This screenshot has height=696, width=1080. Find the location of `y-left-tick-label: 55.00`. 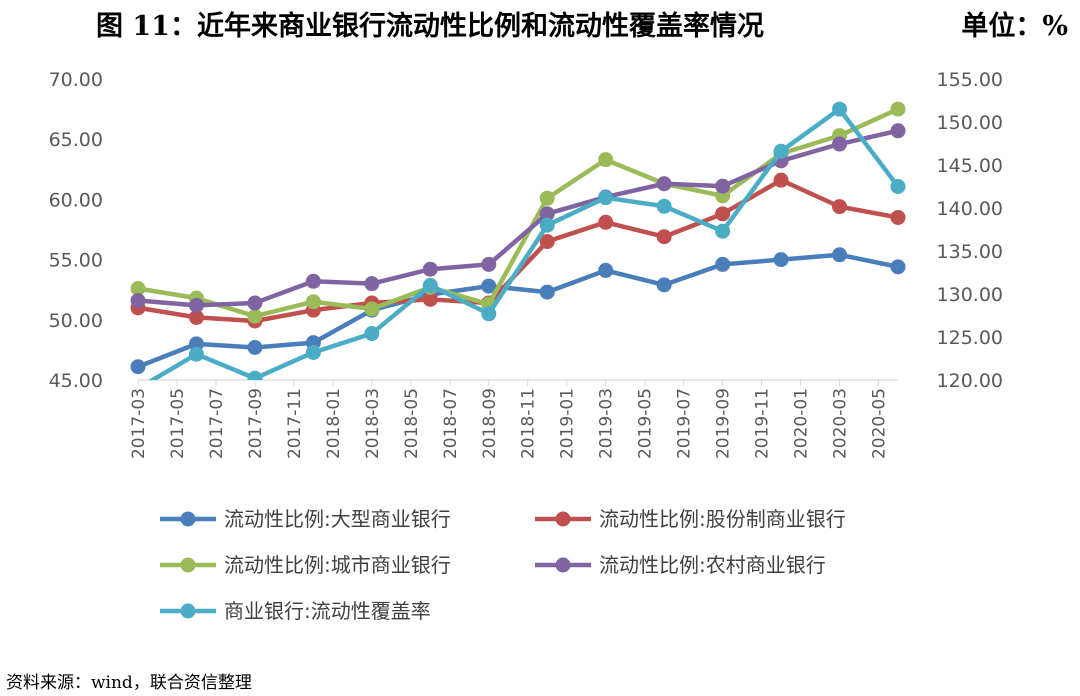

y-left-tick-label: 55.00 is located at coordinates (76, 261).